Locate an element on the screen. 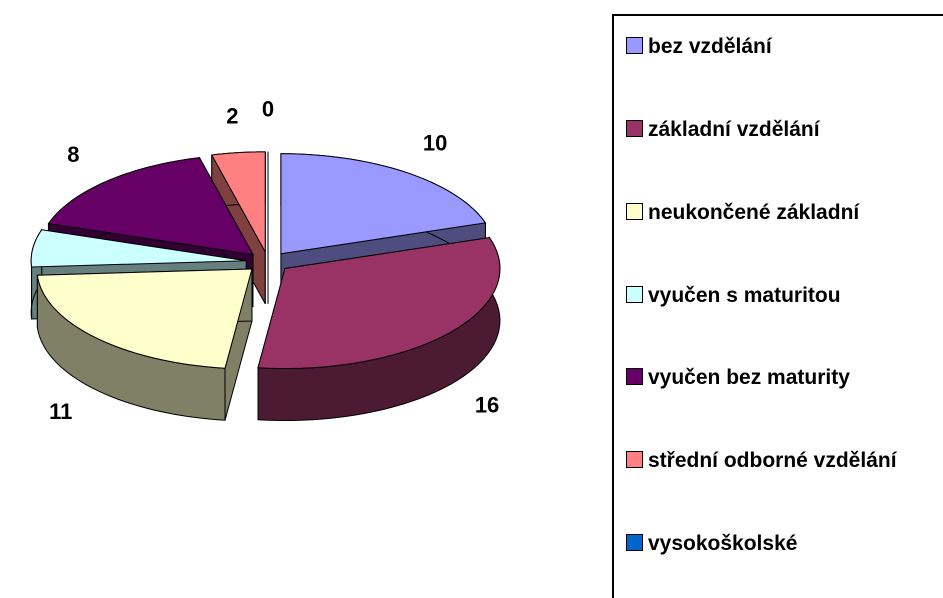 This screenshot has height=598, width=943. legend-item: neukončené základní is located at coordinates (784, 239).